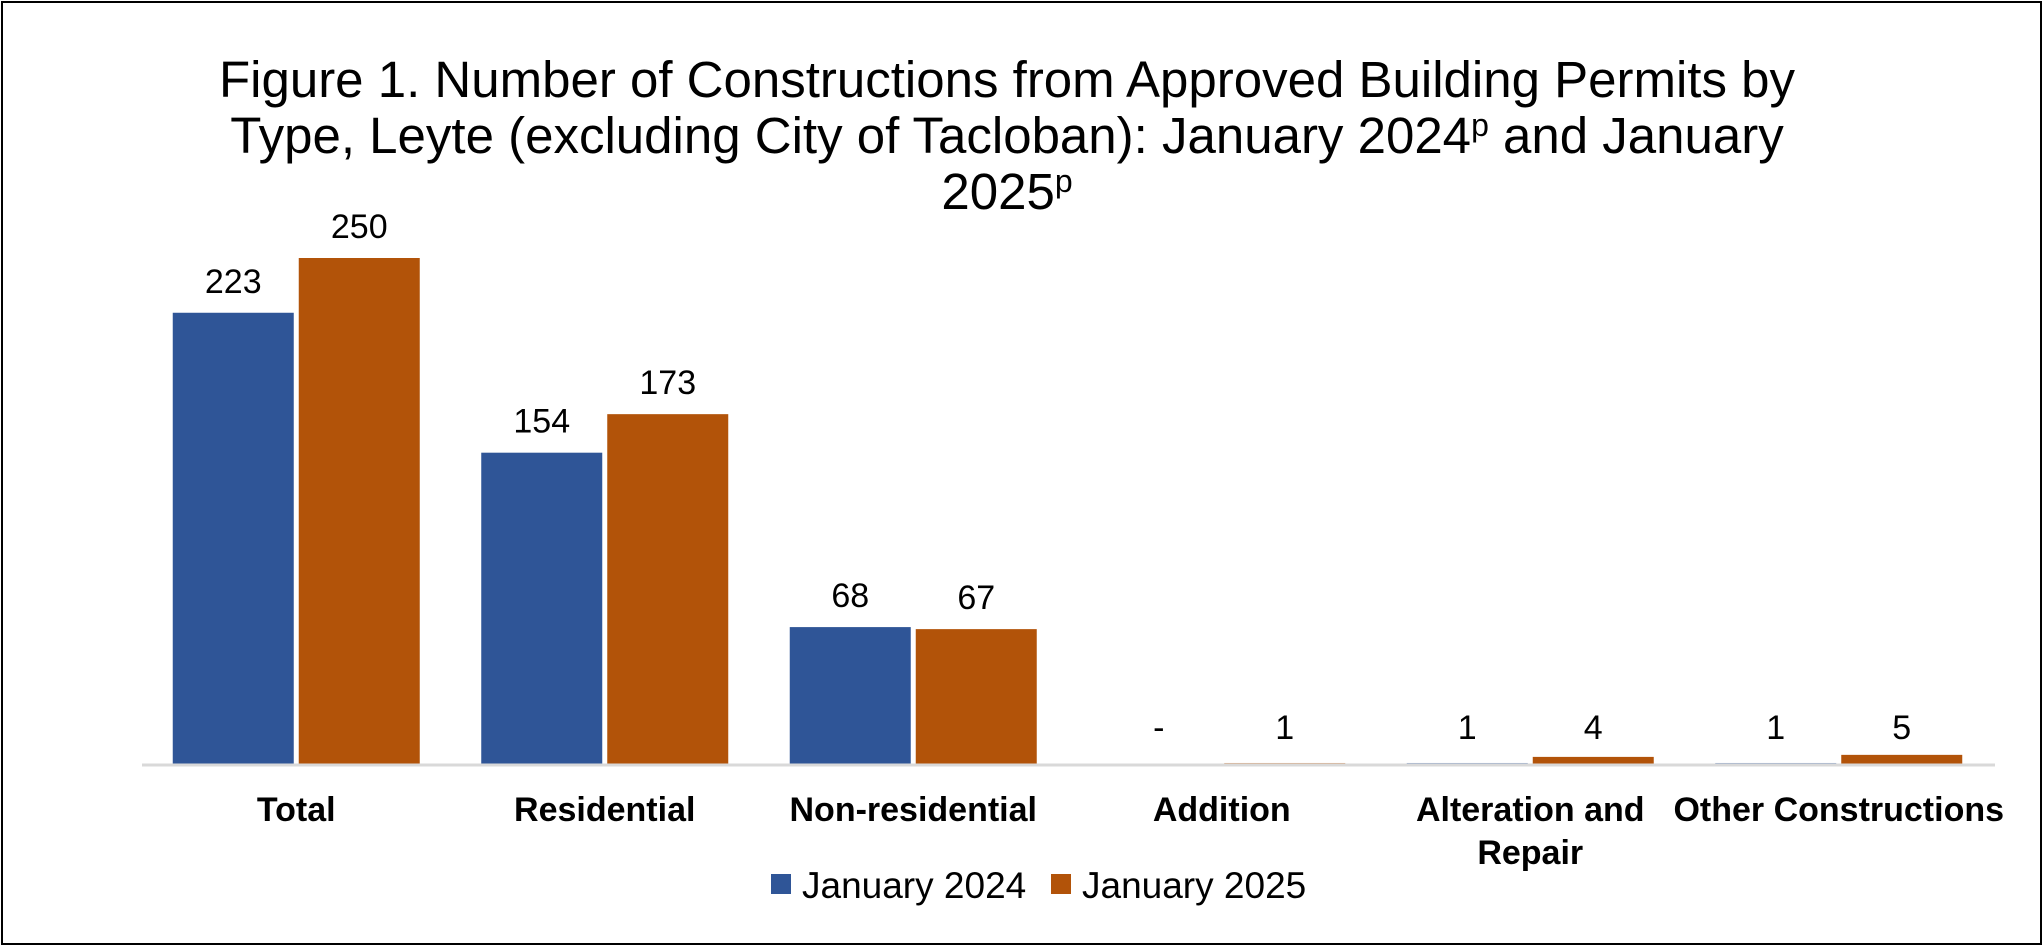 Image resolution: width=2043 pixels, height=946 pixels. Describe the element at coordinates (359, 511) in the screenshot. I see `bar-january-2025-total` at that location.